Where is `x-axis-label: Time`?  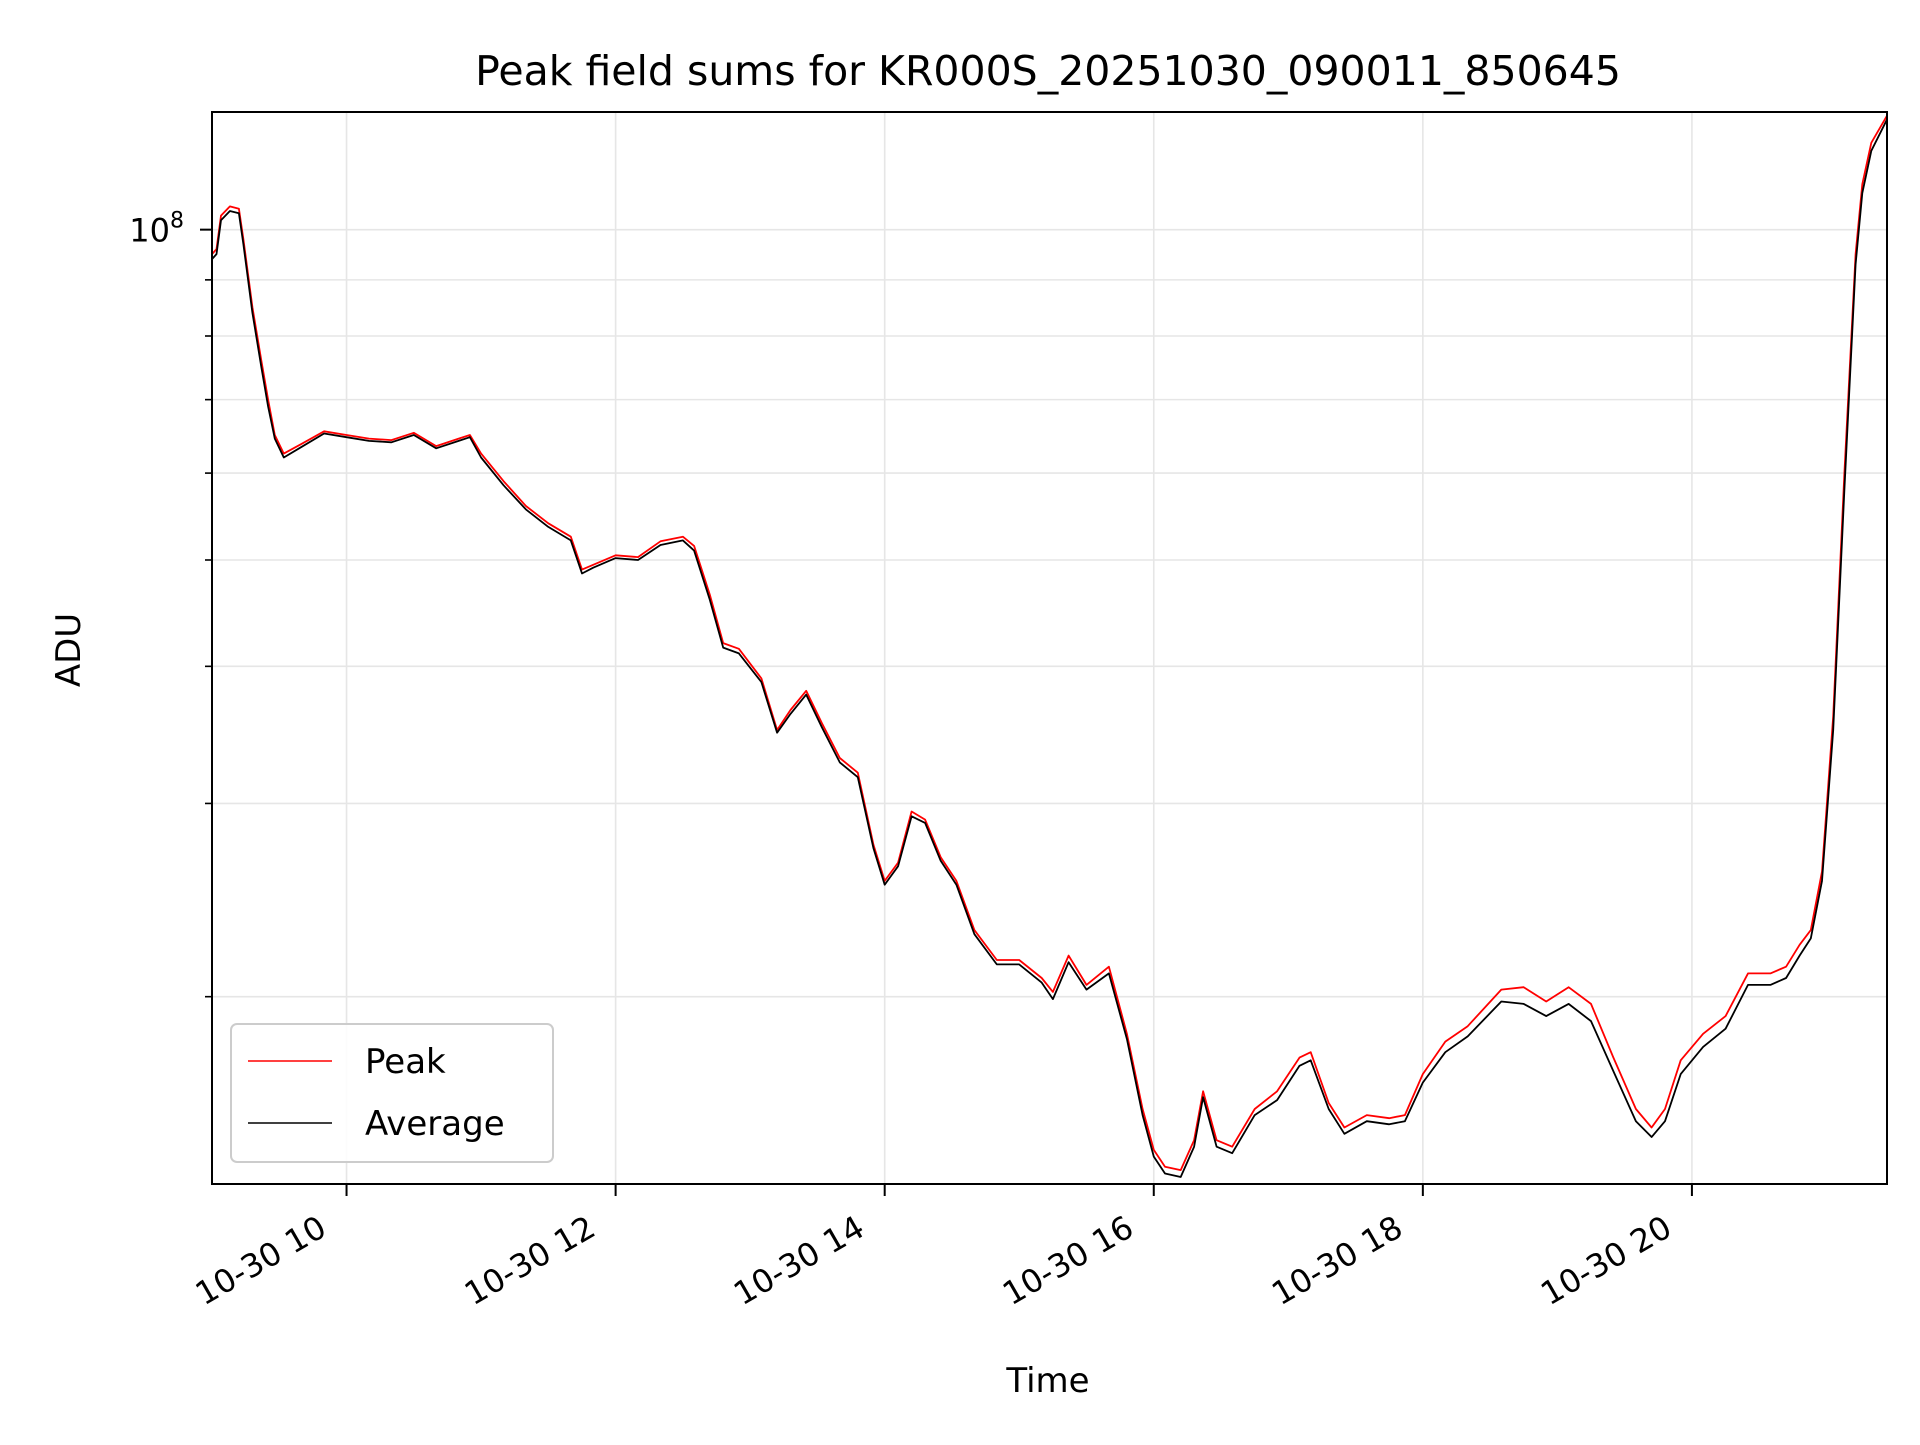 x-axis-label: Time is located at coordinates (1047, 1381).